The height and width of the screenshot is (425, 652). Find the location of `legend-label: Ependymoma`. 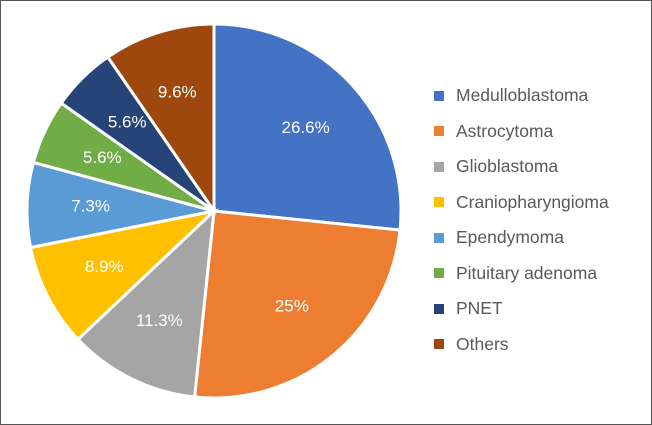

legend-label: Ependymoma is located at coordinates (510, 237).